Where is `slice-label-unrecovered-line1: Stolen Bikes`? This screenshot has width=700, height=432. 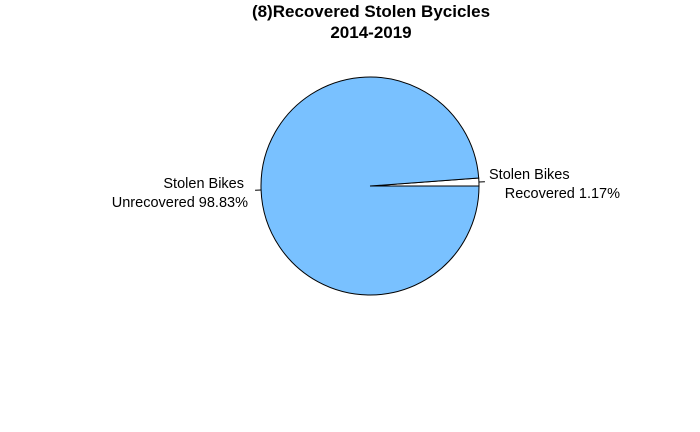 slice-label-unrecovered-line1: Stolen Bikes is located at coordinates (203, 184).